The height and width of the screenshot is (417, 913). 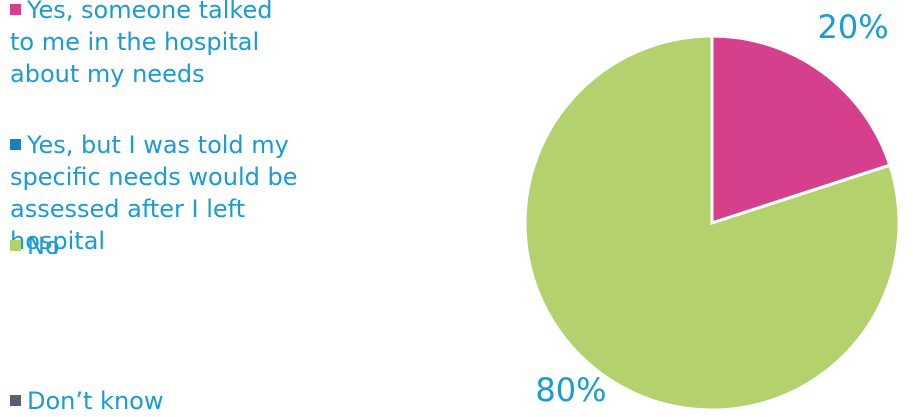 What do you see at coordinates (853, 27) in the screenshot?
I see `data-label: 20%` at bounding box center [853, 27].